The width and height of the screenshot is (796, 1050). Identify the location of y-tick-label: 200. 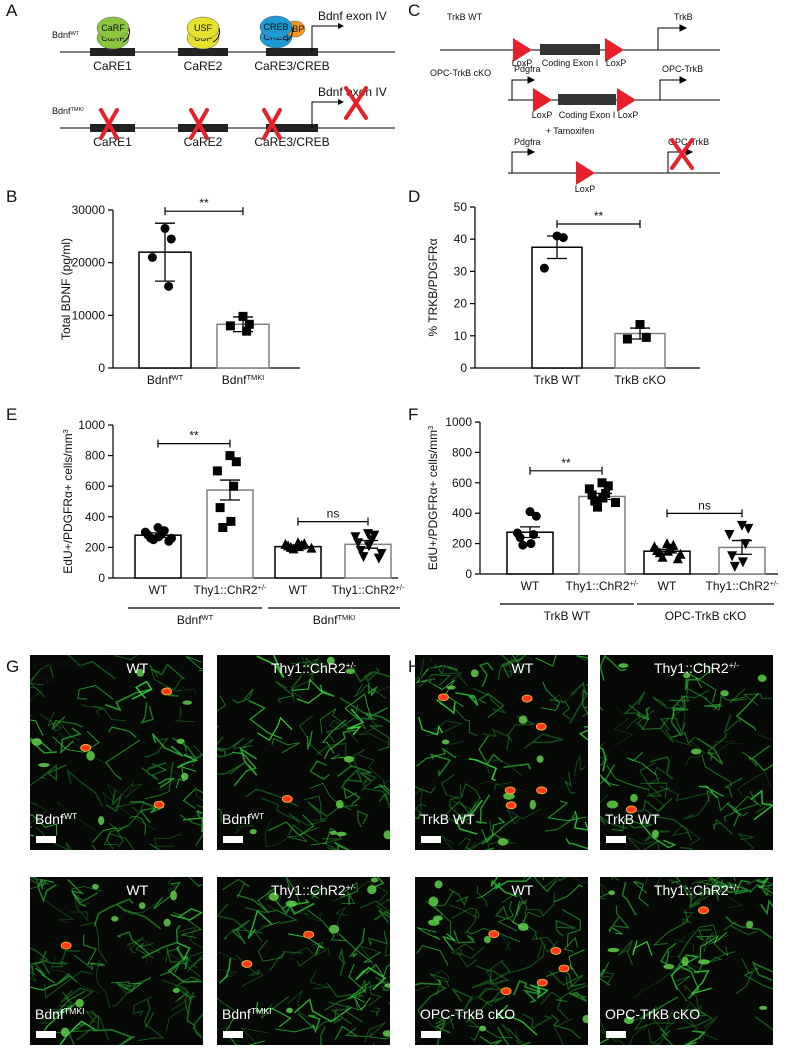
(95, 547).